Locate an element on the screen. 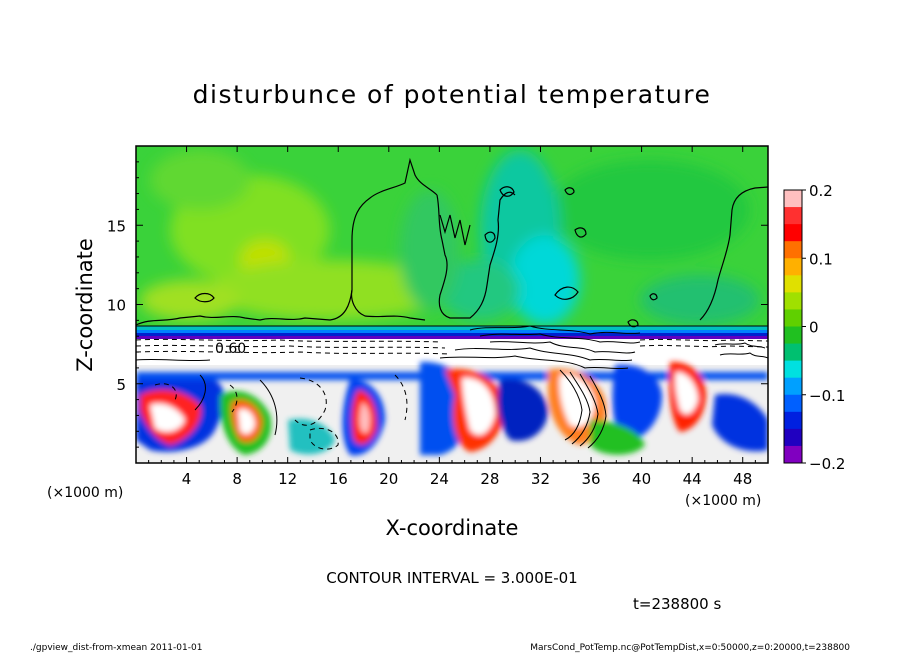  time-note: t=238800 s is located at coordinates (677, 604).